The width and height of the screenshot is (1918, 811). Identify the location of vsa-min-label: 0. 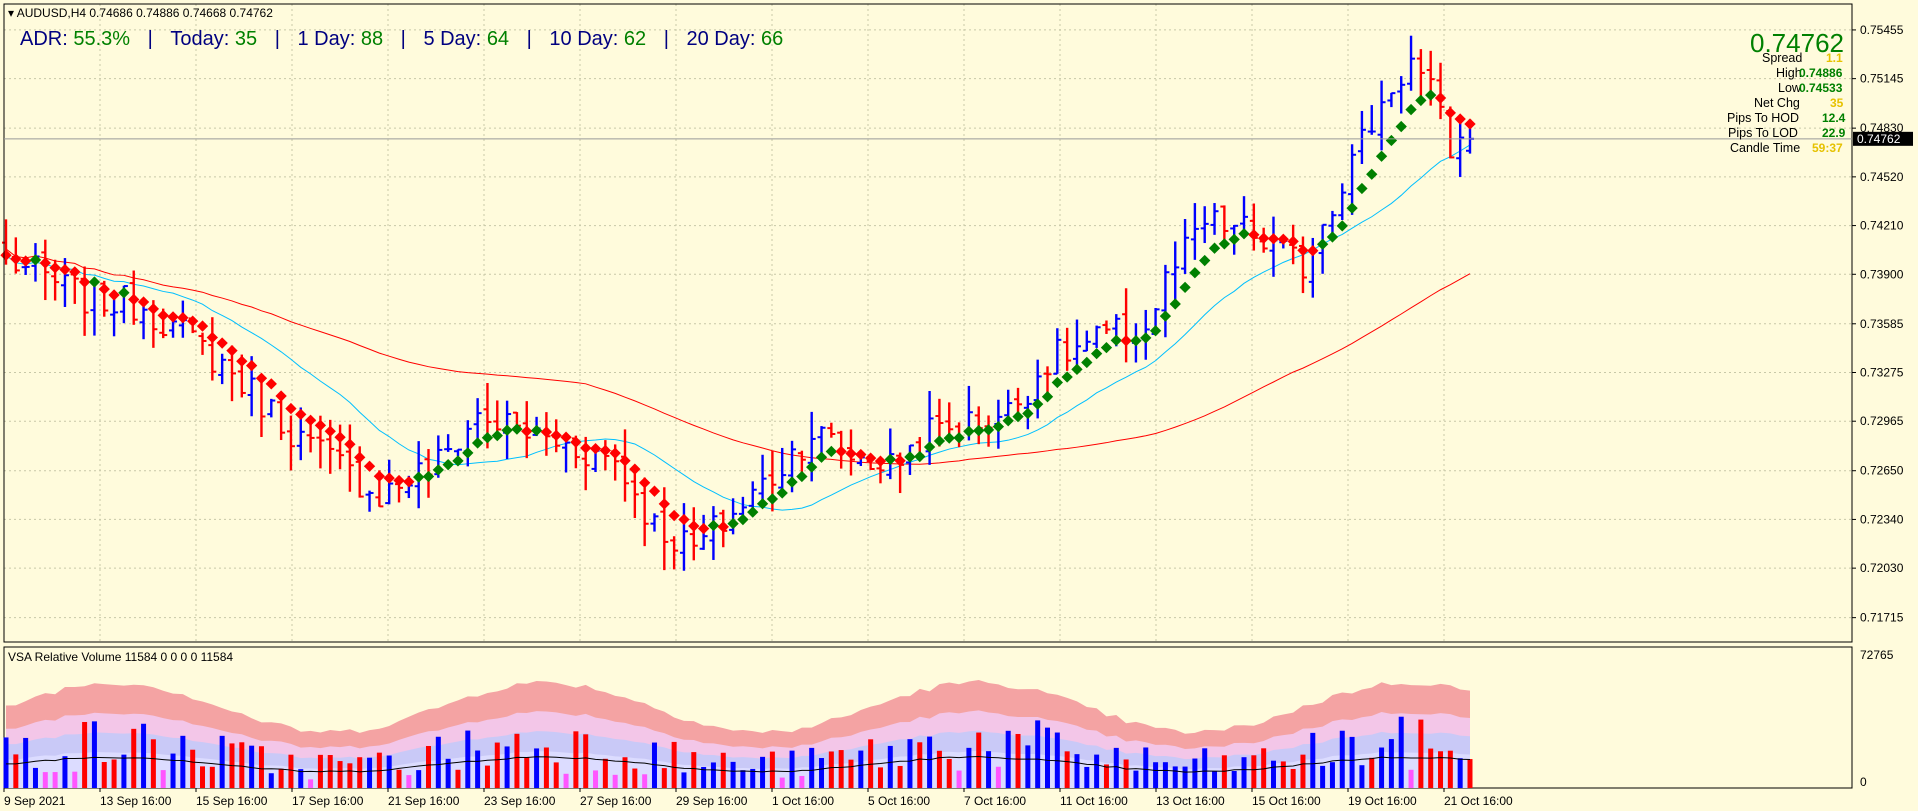
(1863, 782).